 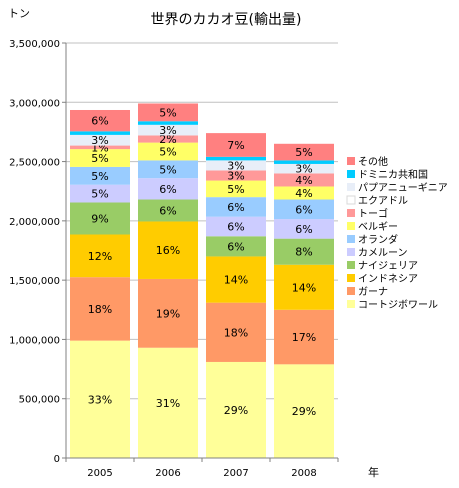 I want to click on data-label: 17%, so click(x=304, y=337).